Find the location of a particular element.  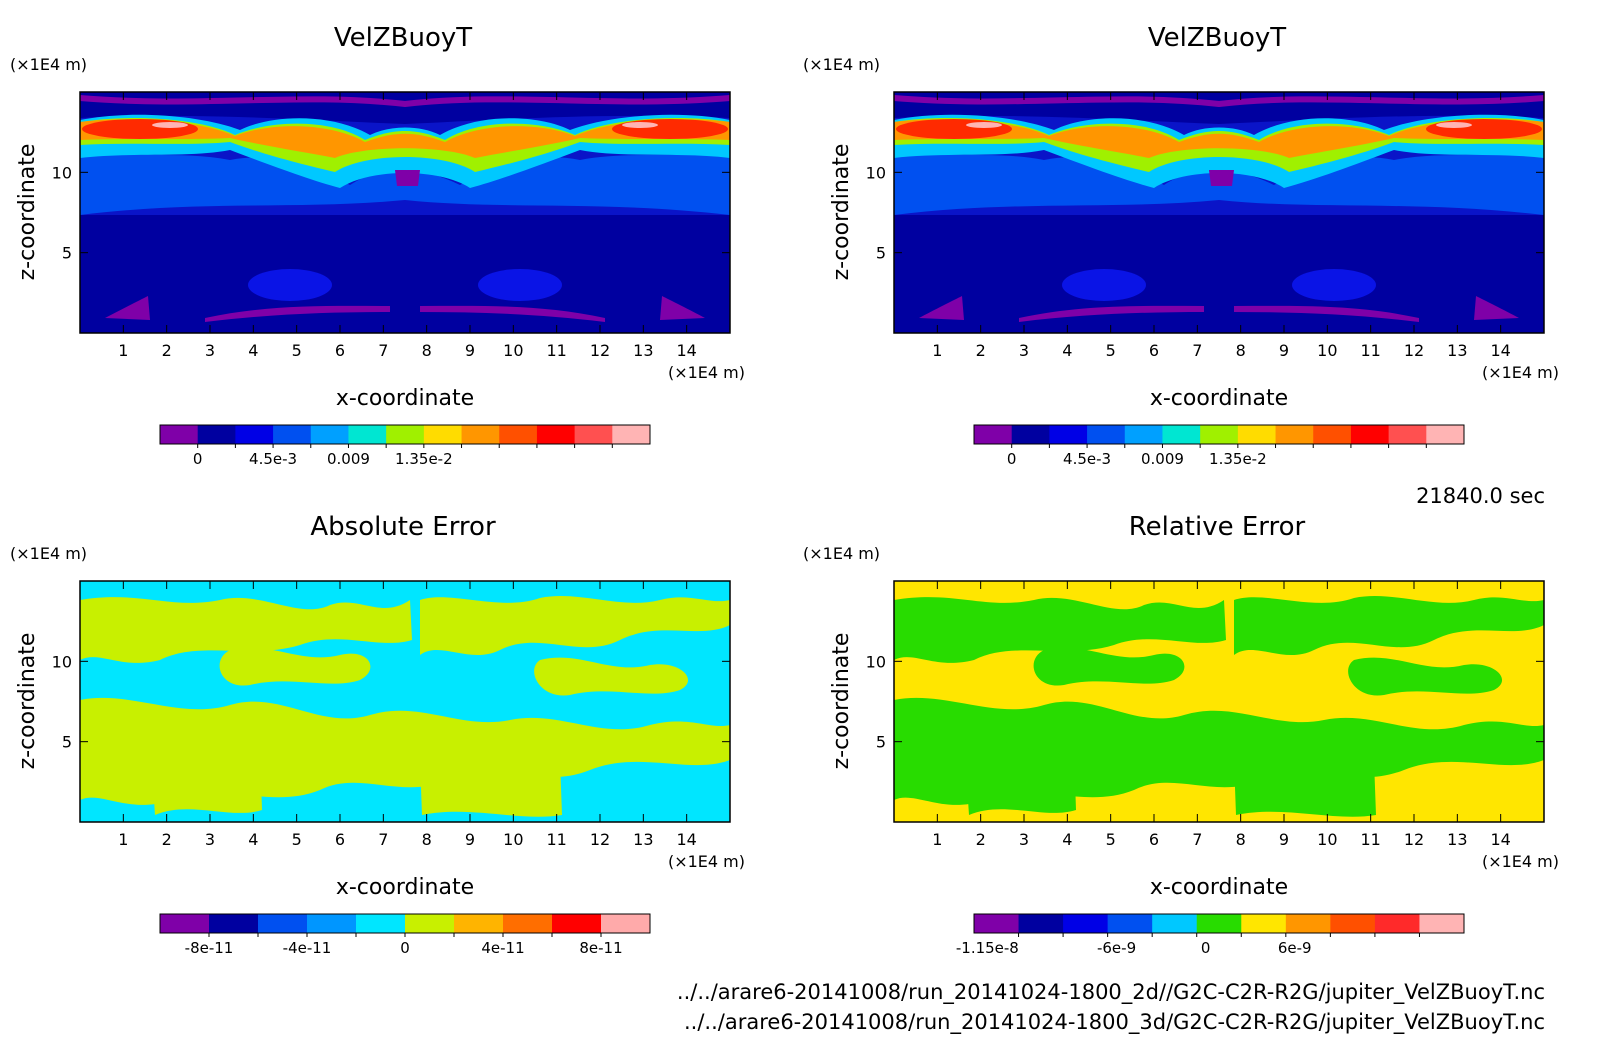

x-ticks: 1 2 3 4 5 6 7 8 9 10 11 12 13 14 is located at coordinates (407, 715).